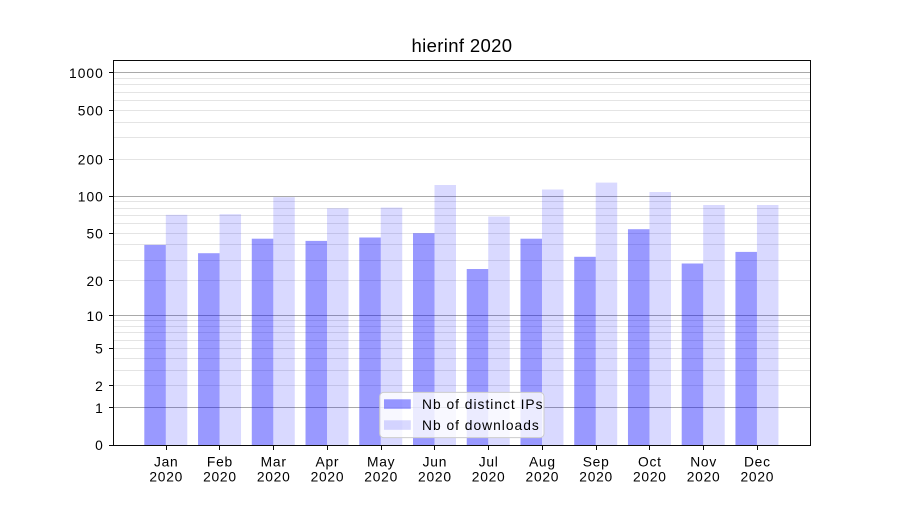 The height and width of the screenshot is (505, 900). What do you see at coordinates (462, 45) in the screenshot?
I see `svg-text: hierinf 2020` at bounding box center [462, 45].